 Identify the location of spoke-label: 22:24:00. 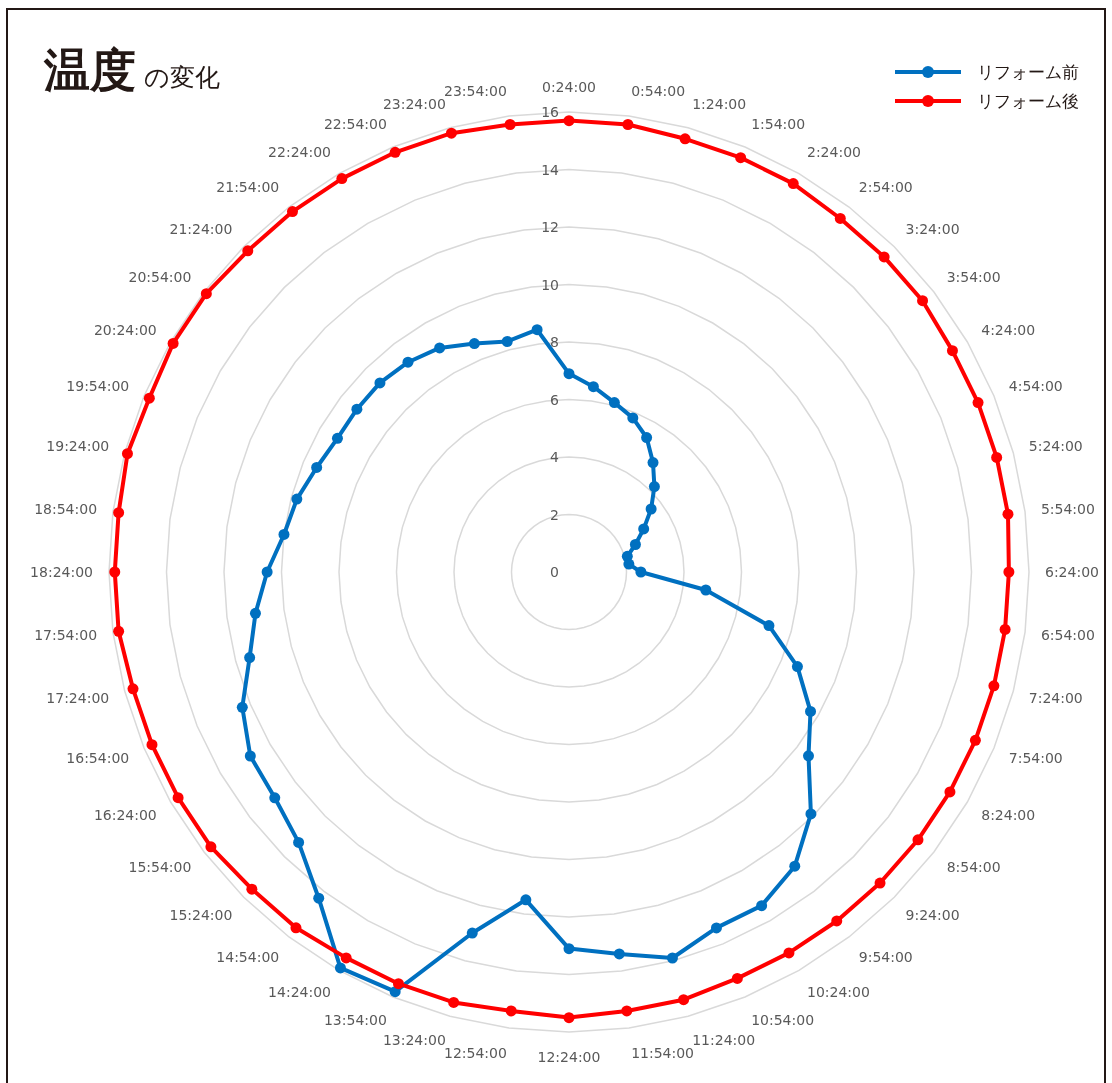
(299, 151).